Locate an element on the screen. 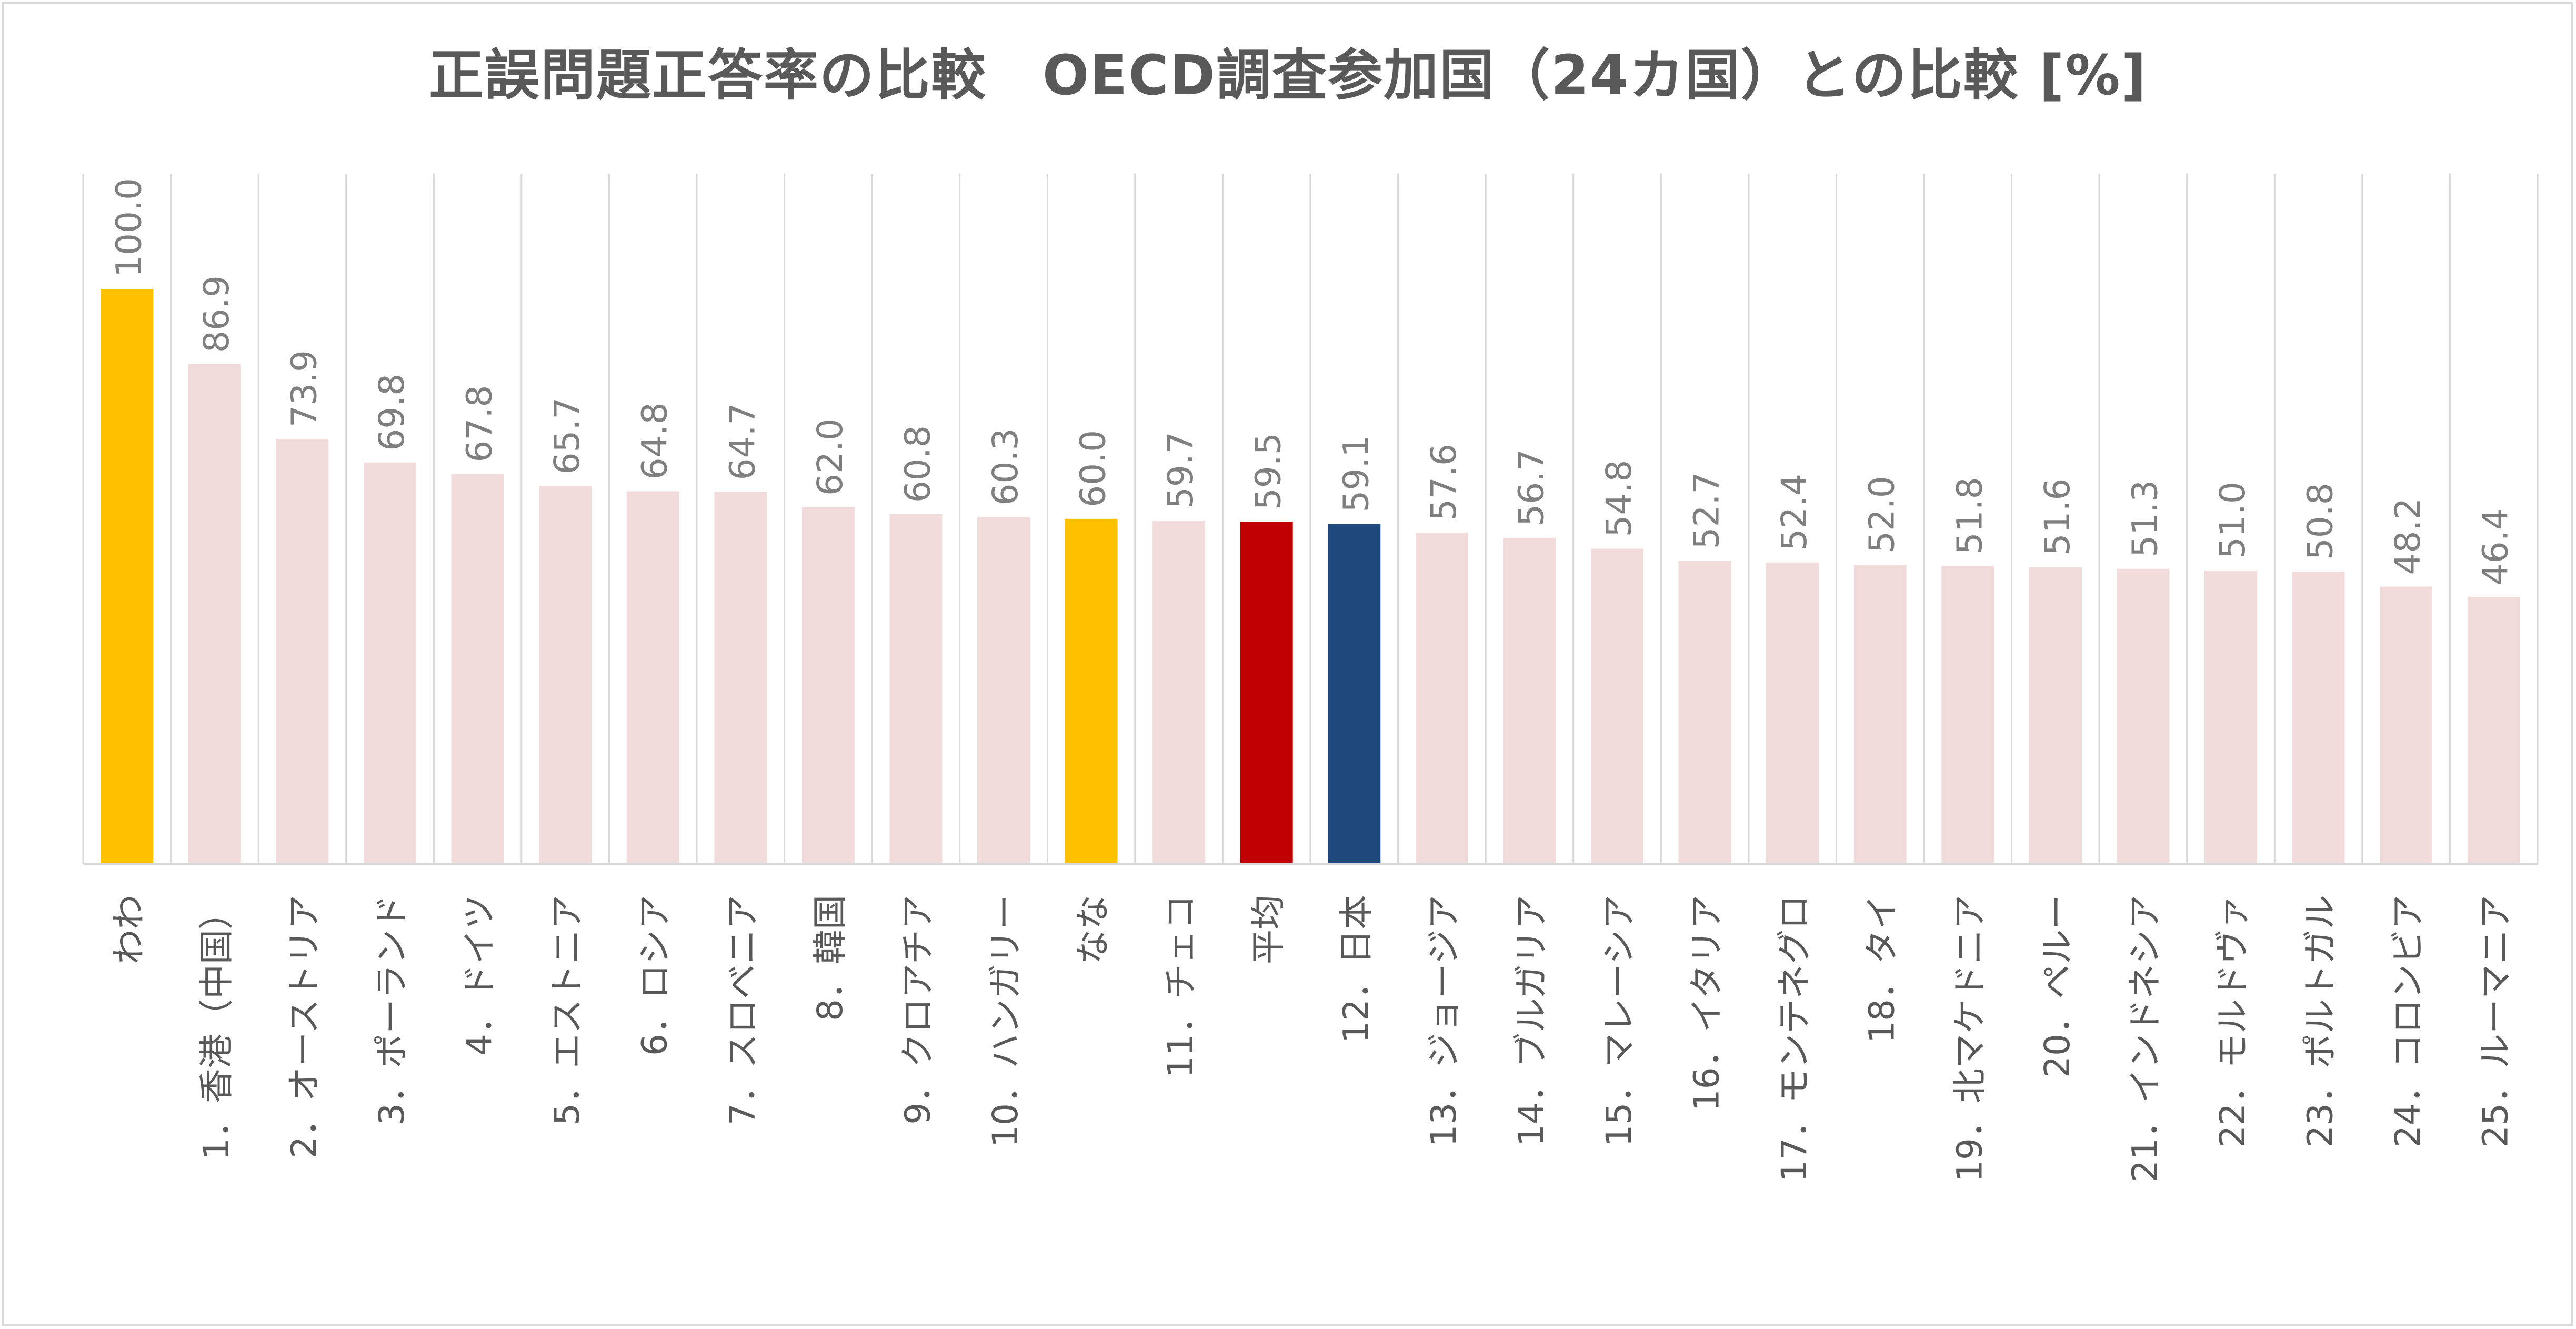 Image resolution: width=2576 pixels, height=1329 pixels. value-label: 50.8 is located at coordinates (2321, 521).